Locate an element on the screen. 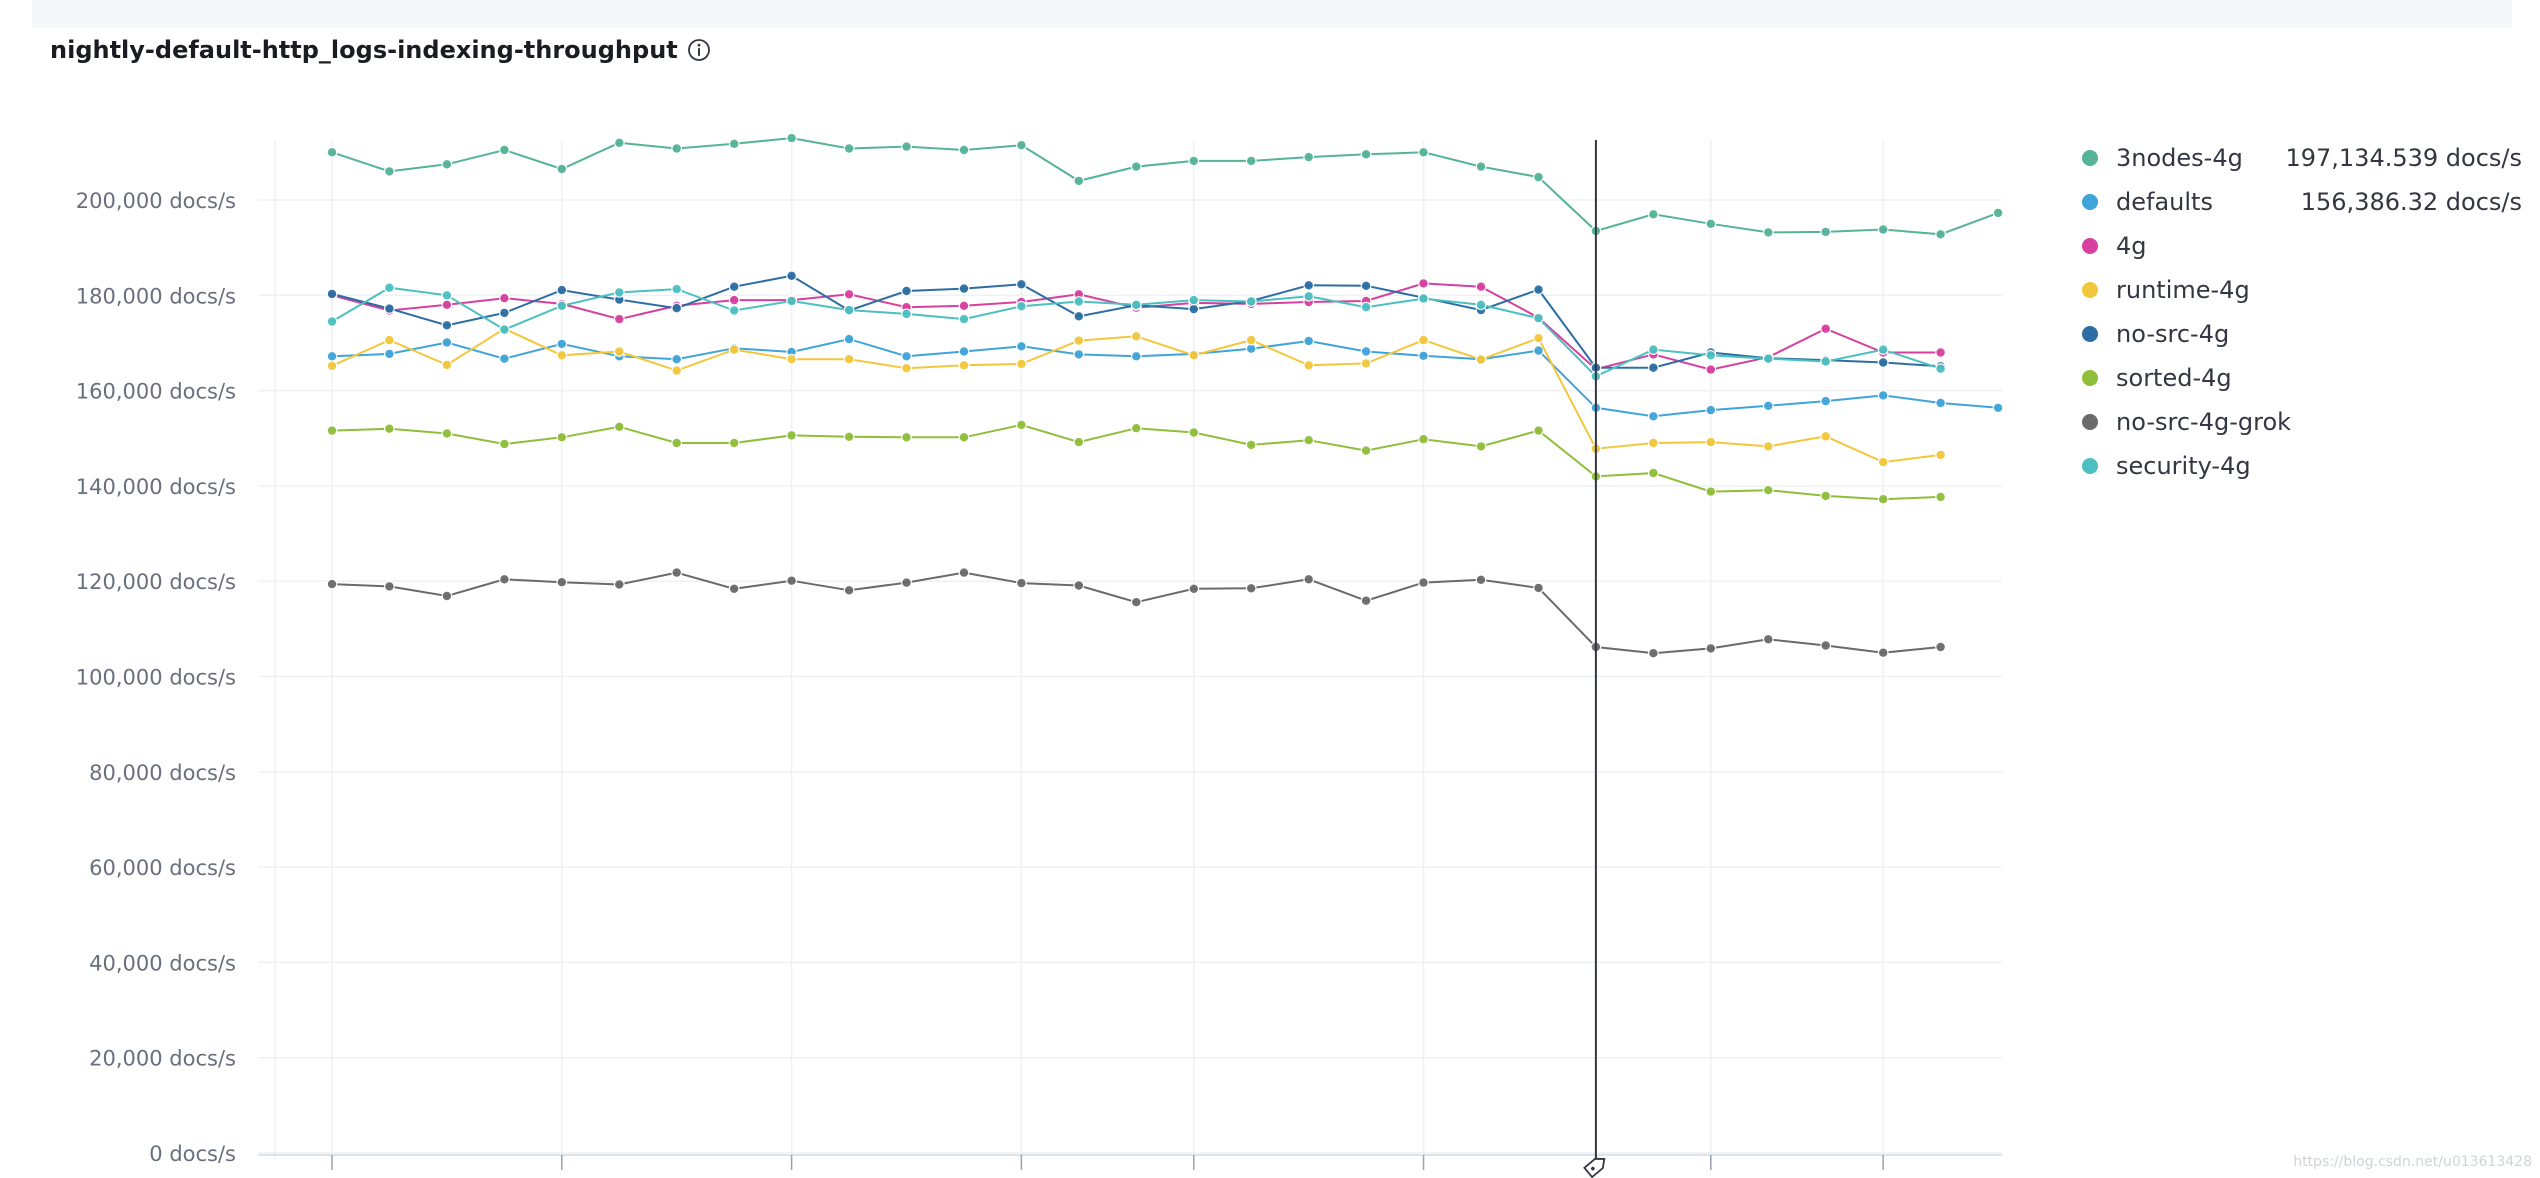  series-line-3nodes-4g is located at coordinates (1165, 186).